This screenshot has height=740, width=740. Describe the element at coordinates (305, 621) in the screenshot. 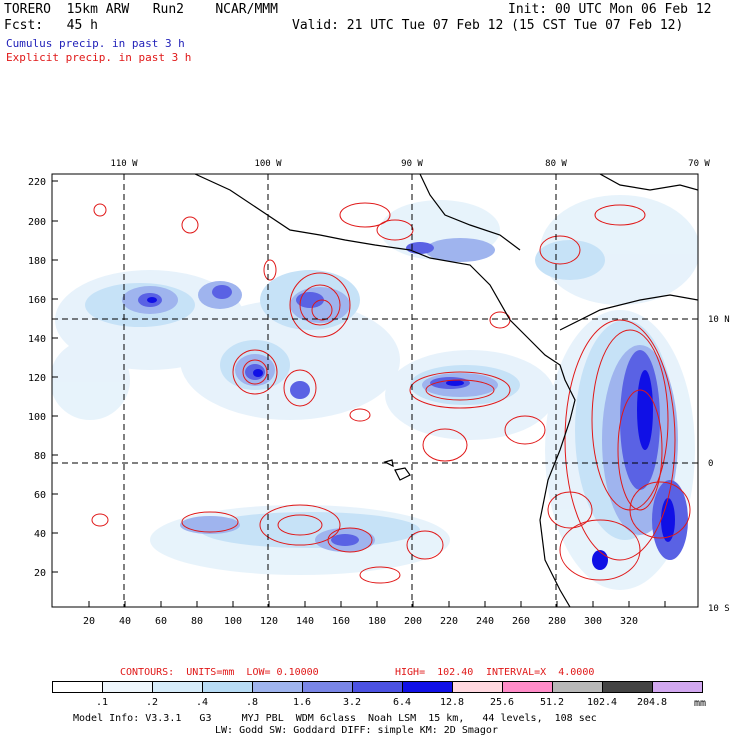

I see `x-tick: 140` at that location.